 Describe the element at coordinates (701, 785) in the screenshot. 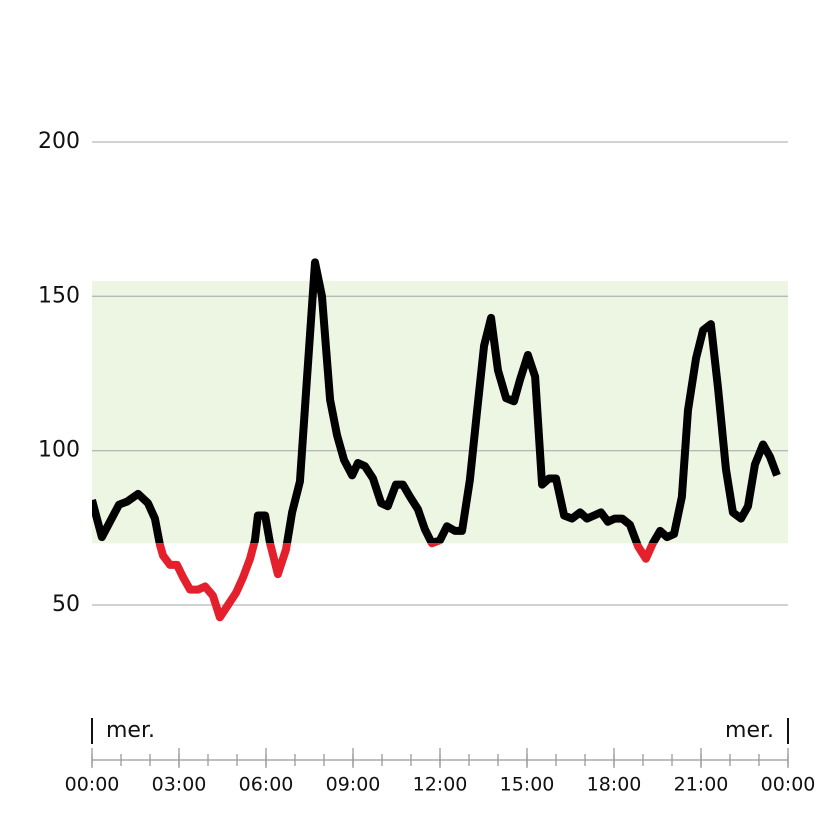

I see `x-tick-label: 21:00` at that location.